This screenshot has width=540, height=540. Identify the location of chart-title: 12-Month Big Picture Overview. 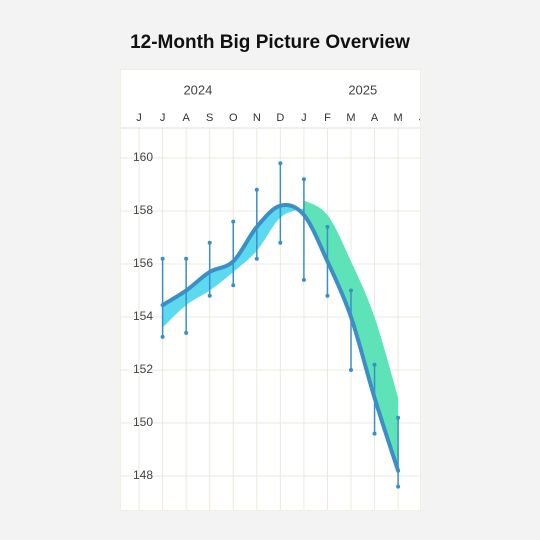
(270, 42).